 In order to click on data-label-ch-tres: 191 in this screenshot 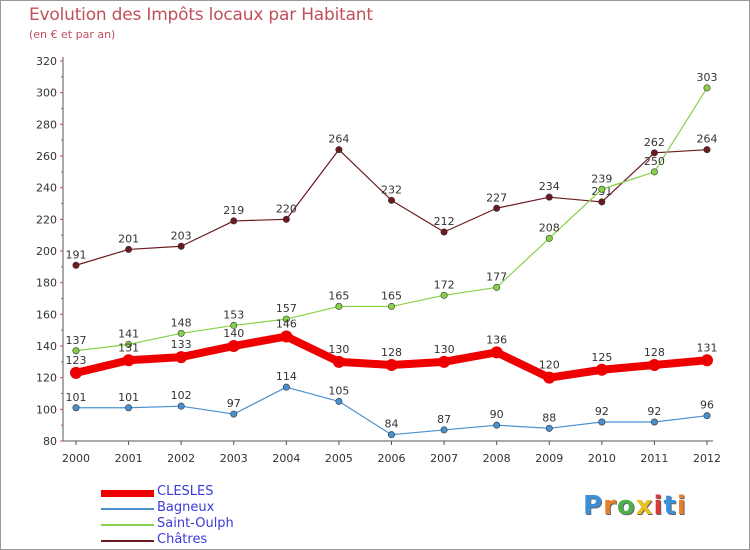, I will do `click(76, 254)`.